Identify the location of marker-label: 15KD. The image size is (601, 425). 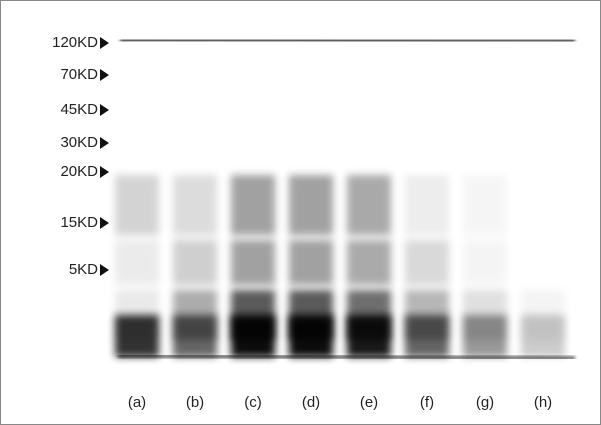
(79, 222).